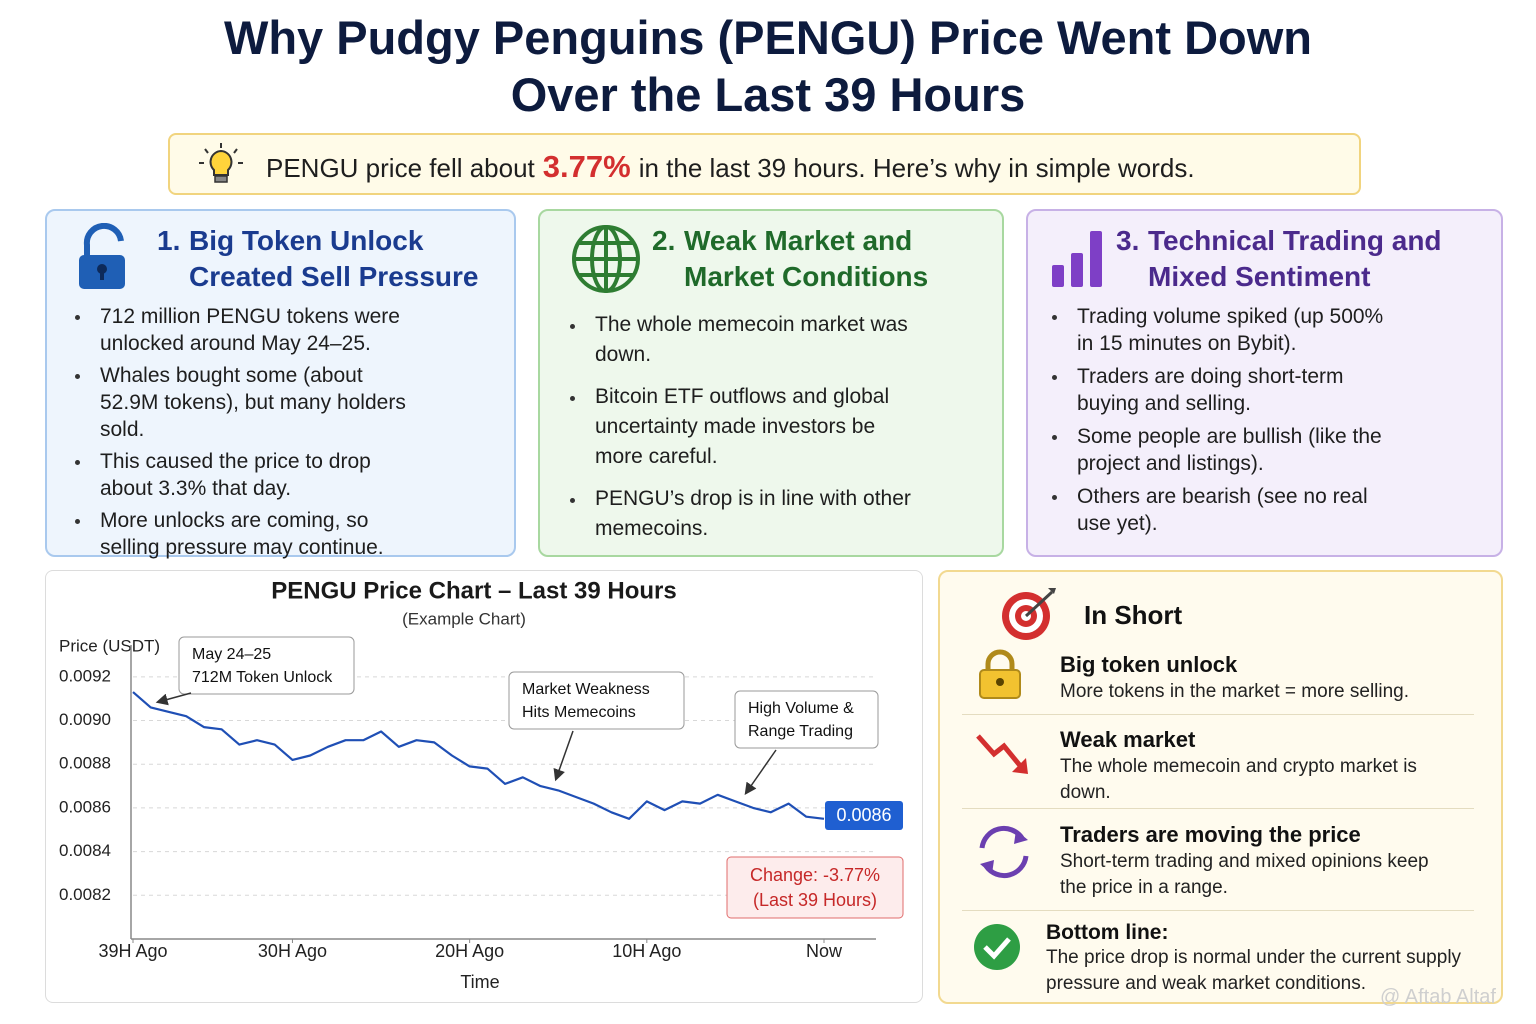 Image resolution: width=1536 pixels, height=1024 pixels. Describe the element at coordinates (768, 94) in the screenshot. I see `title: Over the Last 39 Hours` at that location.